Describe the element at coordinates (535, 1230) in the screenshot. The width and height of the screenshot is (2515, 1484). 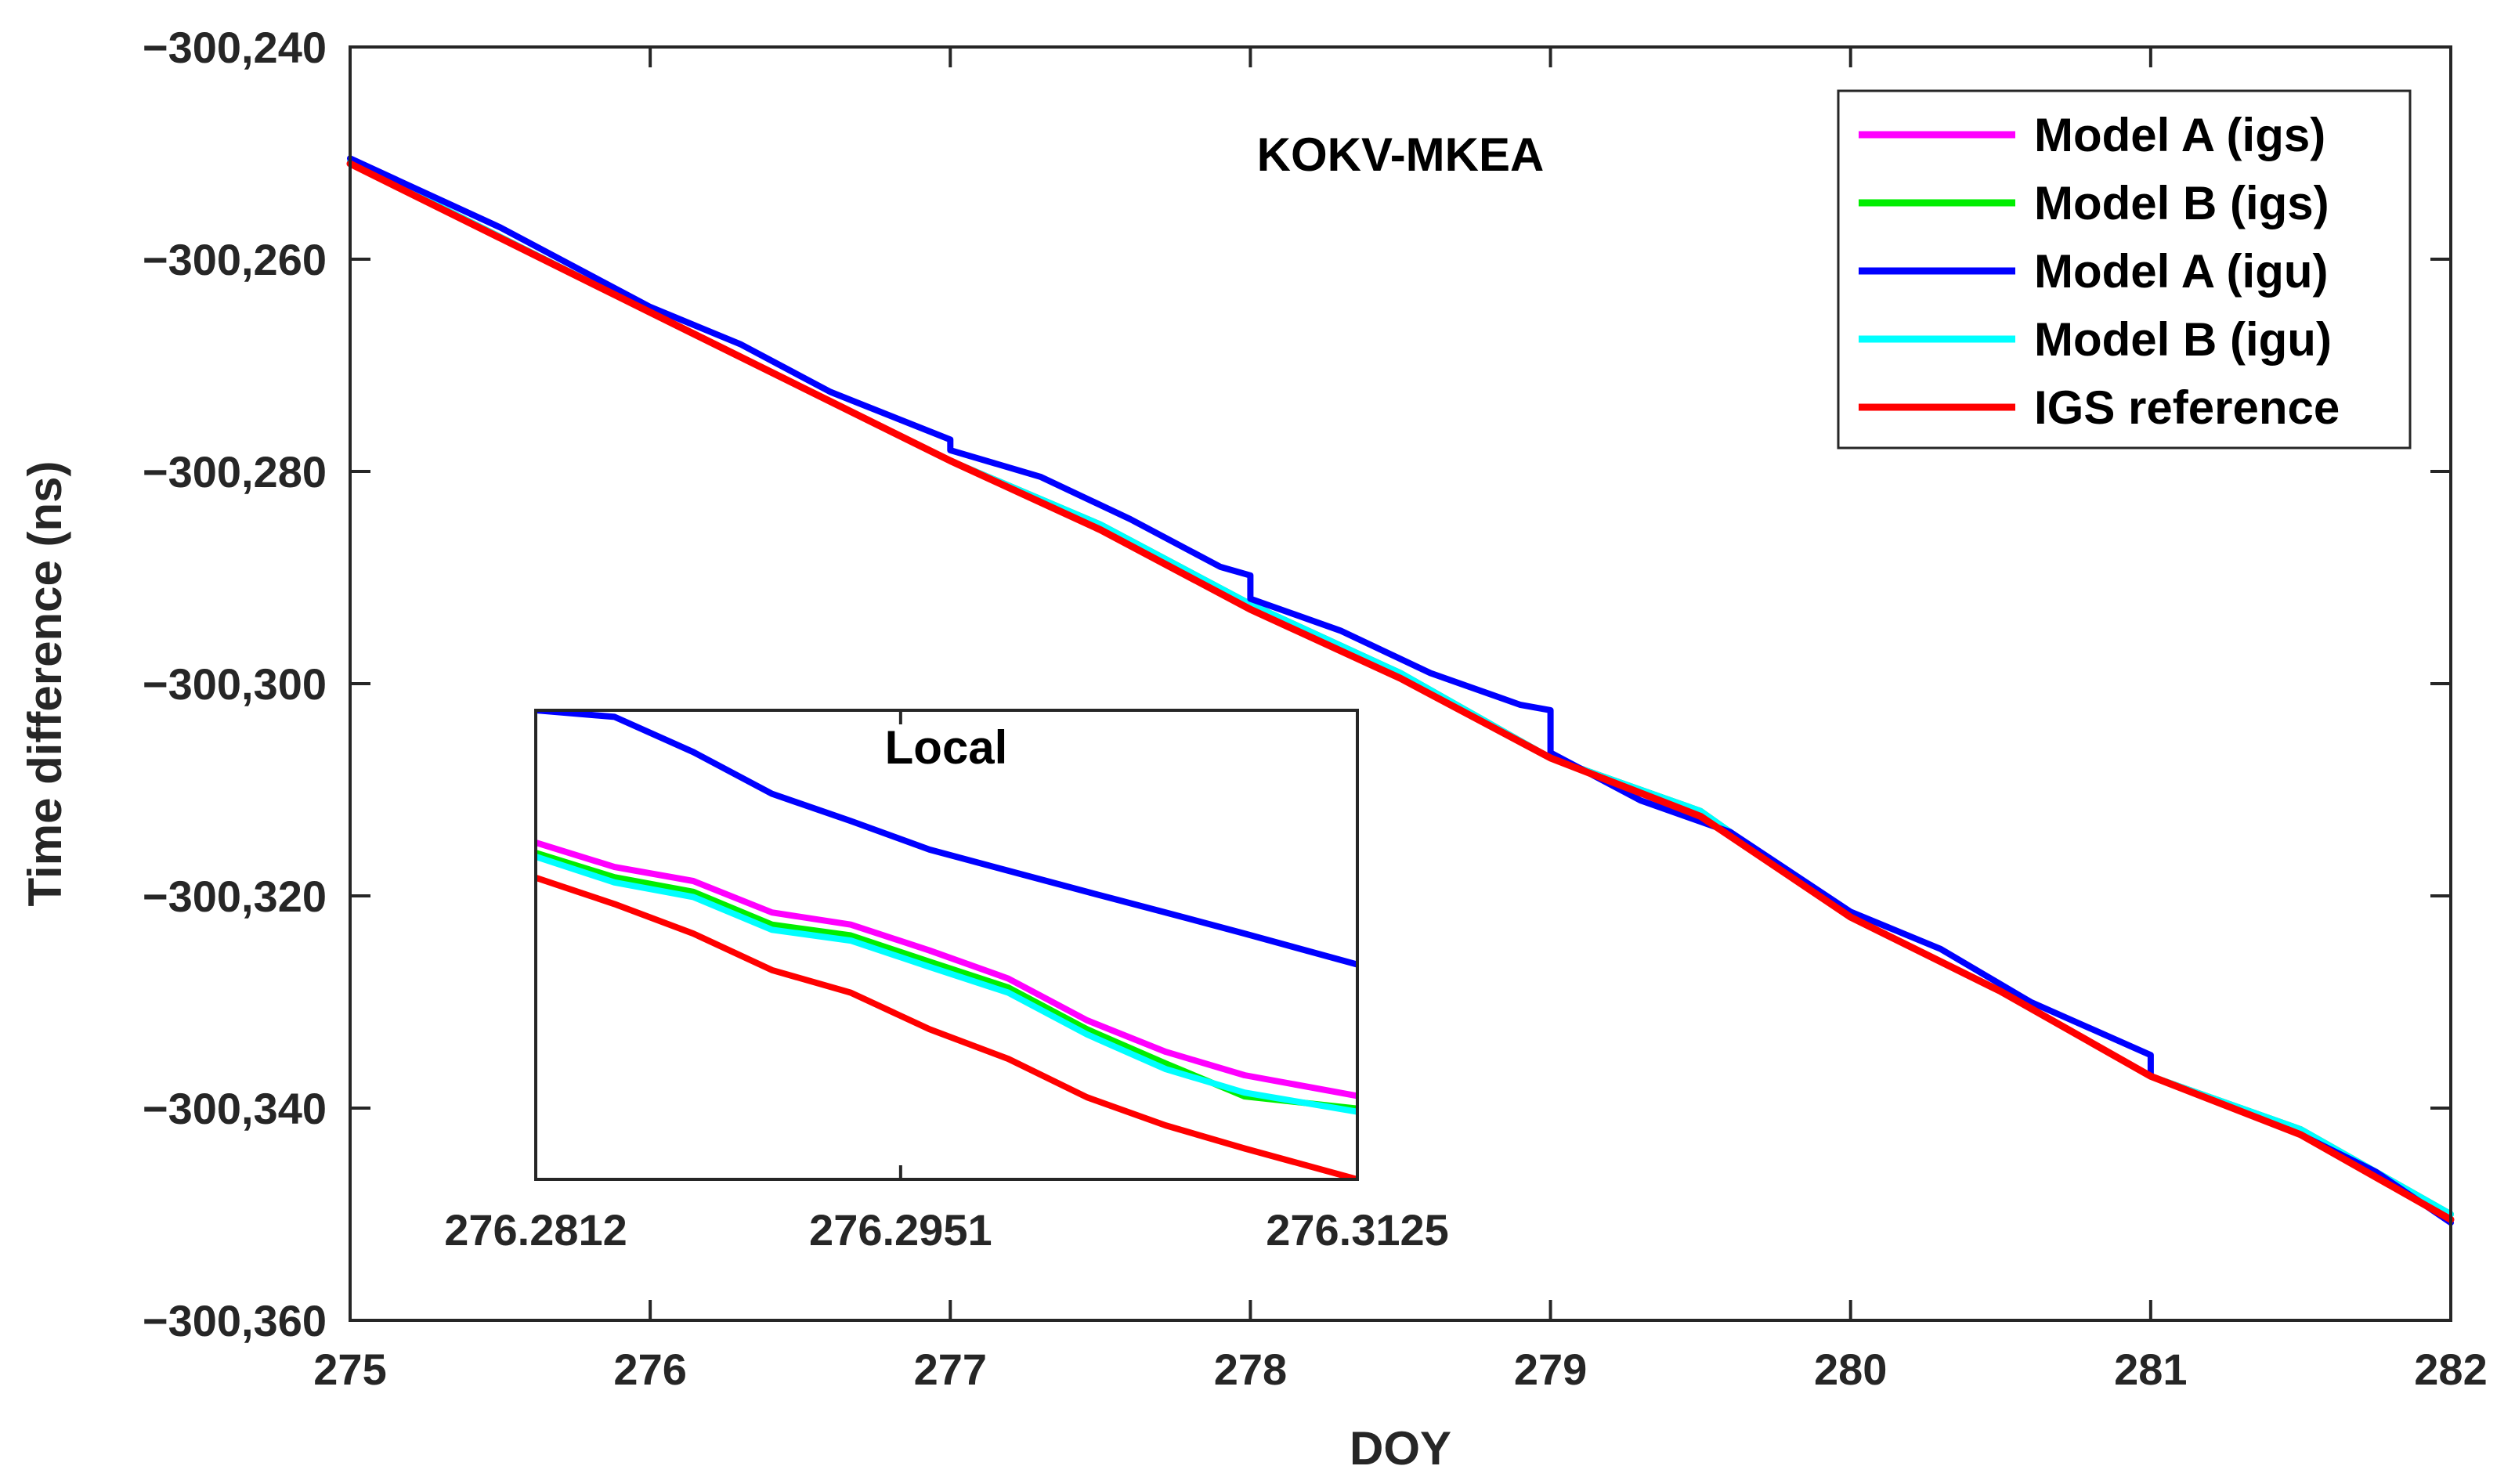
I see `inset-x-tick-label: 276.2812` at that location.